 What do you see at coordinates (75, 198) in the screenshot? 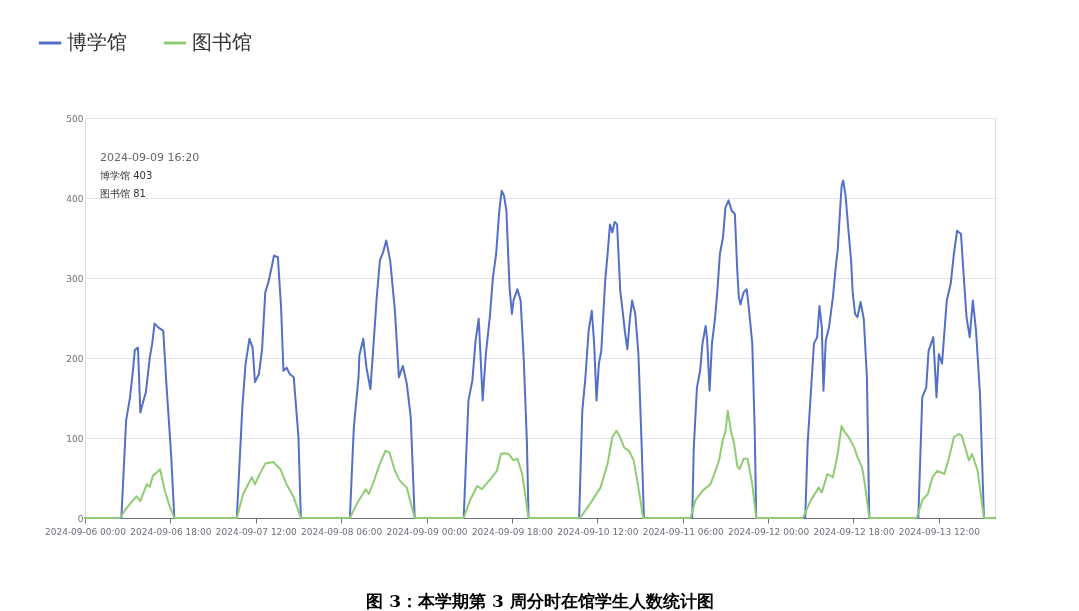
I see `y-tick-label: 400` at bounding box center [75, 198].